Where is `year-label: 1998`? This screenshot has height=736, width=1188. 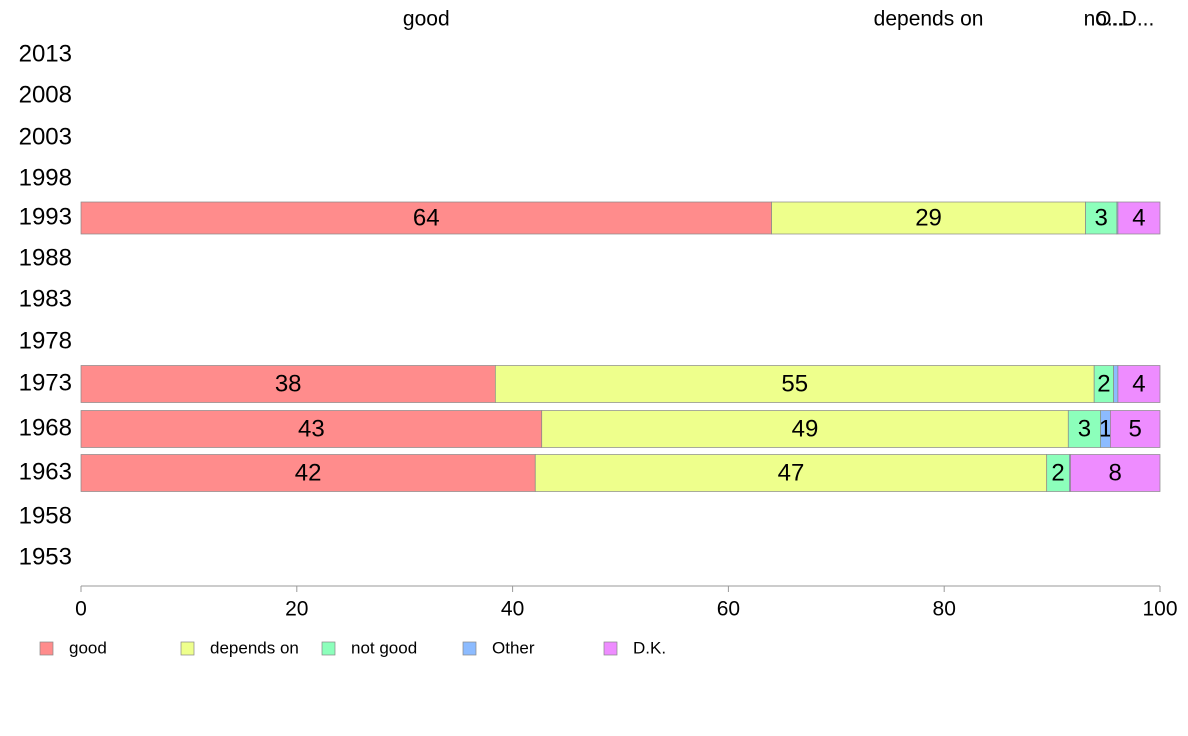
year-label: 1998 is located at coordinates (45, 177).